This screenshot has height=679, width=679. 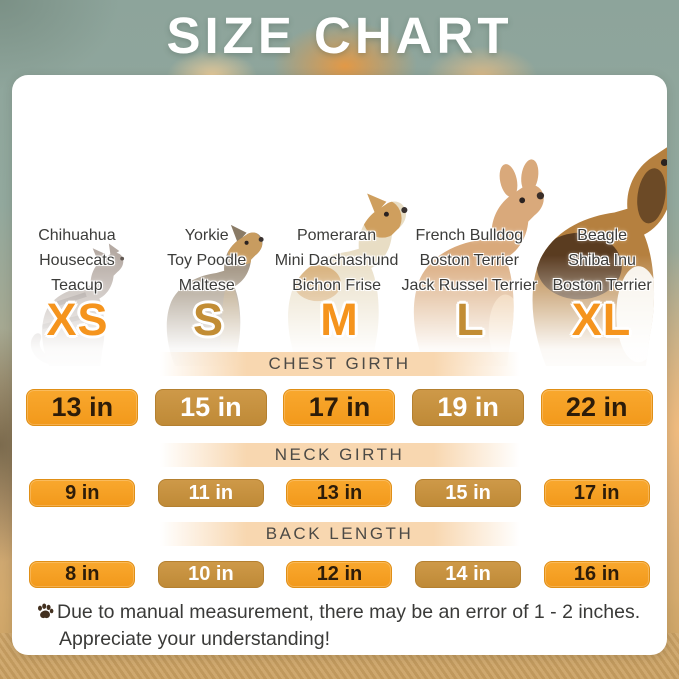 What do you see at coordinates (469, 285) in the screenshot?
I see `breed-label: Jack Russel Terrier` at bounding box center [469, 285].